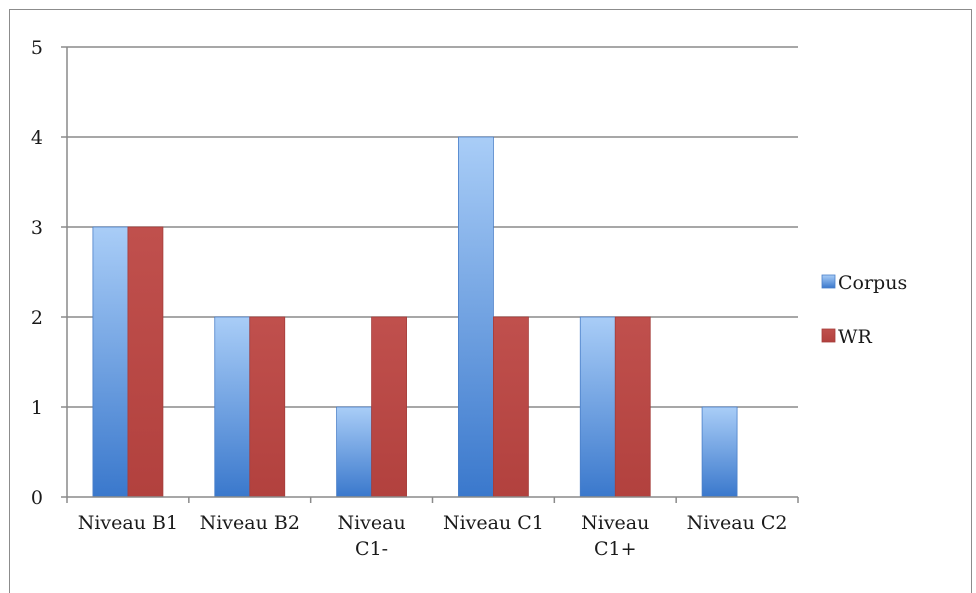 The image size is (976, 593). What do you see at coordinates (872, 283) in the screenshot?
I see `legend-label-corpus: Corpus` at bounding box center [872, 283].